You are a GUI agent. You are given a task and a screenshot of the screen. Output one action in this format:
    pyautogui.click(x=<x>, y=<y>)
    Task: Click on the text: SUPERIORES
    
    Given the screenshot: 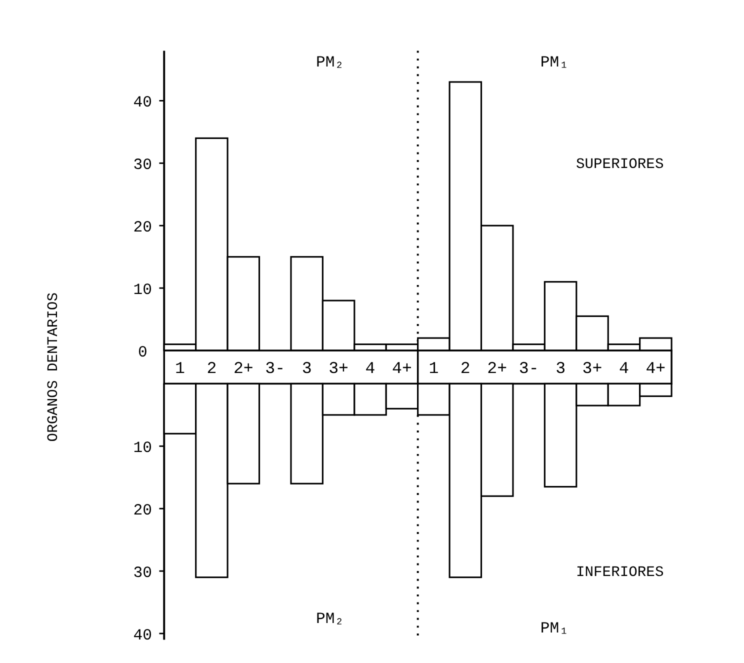 What is the action you would take?
    pyautogui.click(x=620, y=165)
    